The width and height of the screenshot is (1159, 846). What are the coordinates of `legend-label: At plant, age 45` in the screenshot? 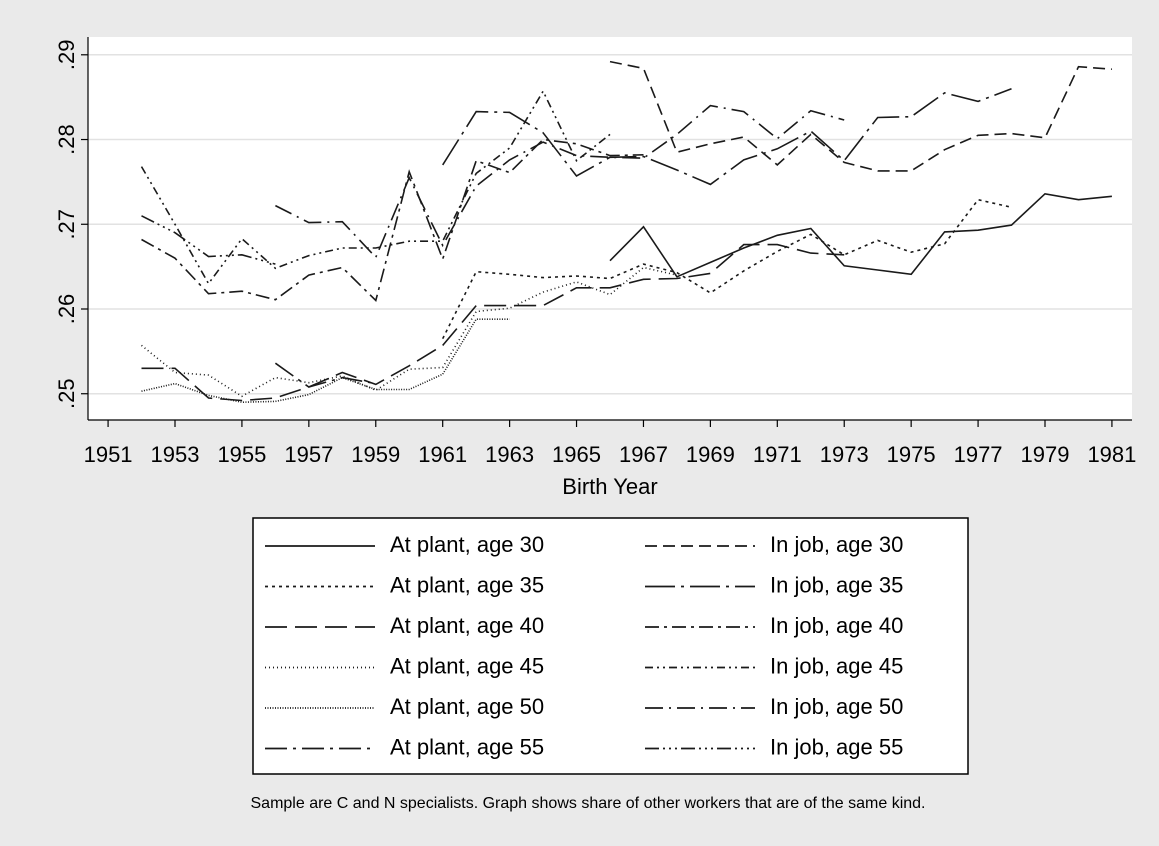 It's located at (467, 665).